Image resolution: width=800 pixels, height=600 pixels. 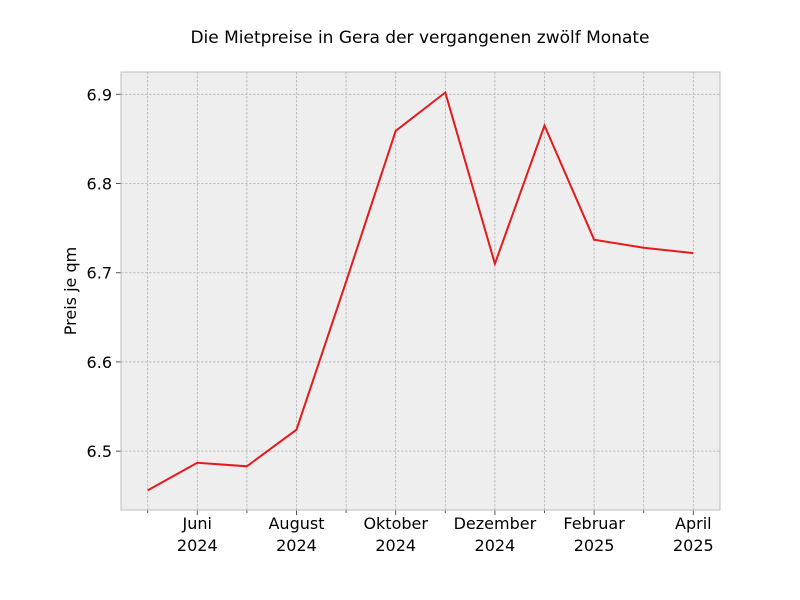 What do you see at coordinates (99, 184) in the screenshot?
I see `y-tick-label: 6.8` at bounding box center [99, 184].